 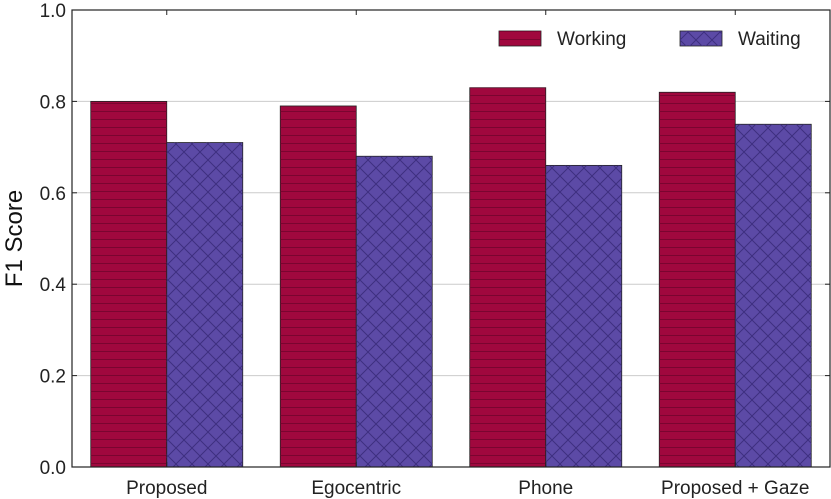 What do you see at coordinates (545, 488) in the screenshot?
I see `x-tick-label: Phone` at bounding box center [545, 488].